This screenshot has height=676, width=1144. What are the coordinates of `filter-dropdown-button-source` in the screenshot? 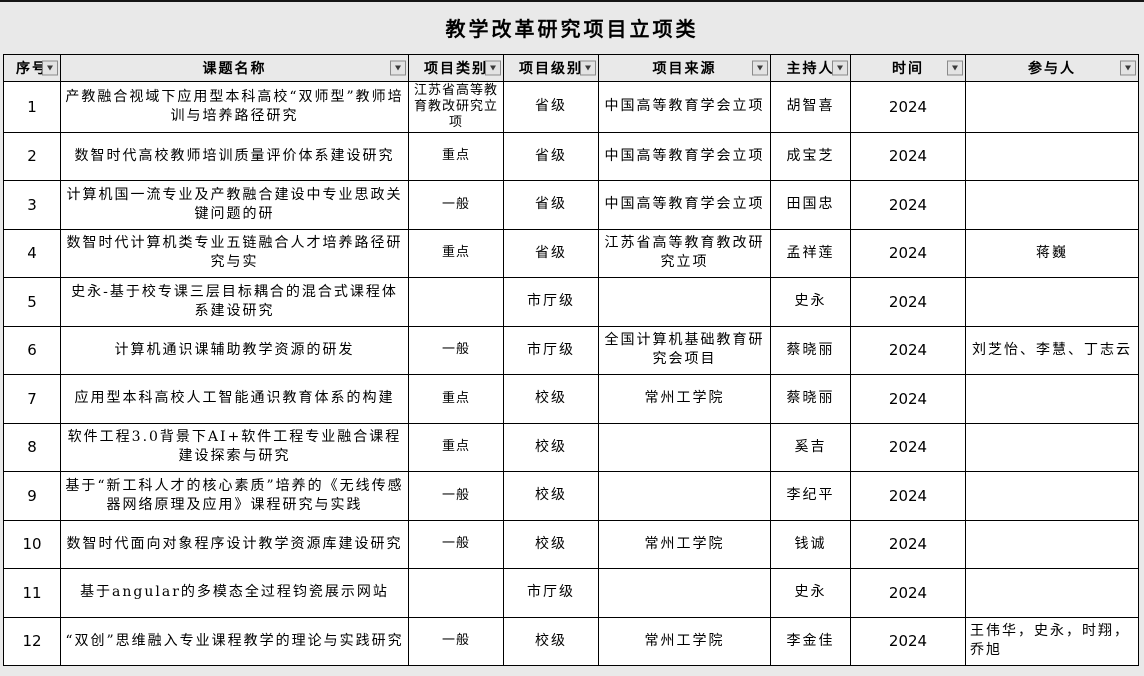 It's located at (760, 68).